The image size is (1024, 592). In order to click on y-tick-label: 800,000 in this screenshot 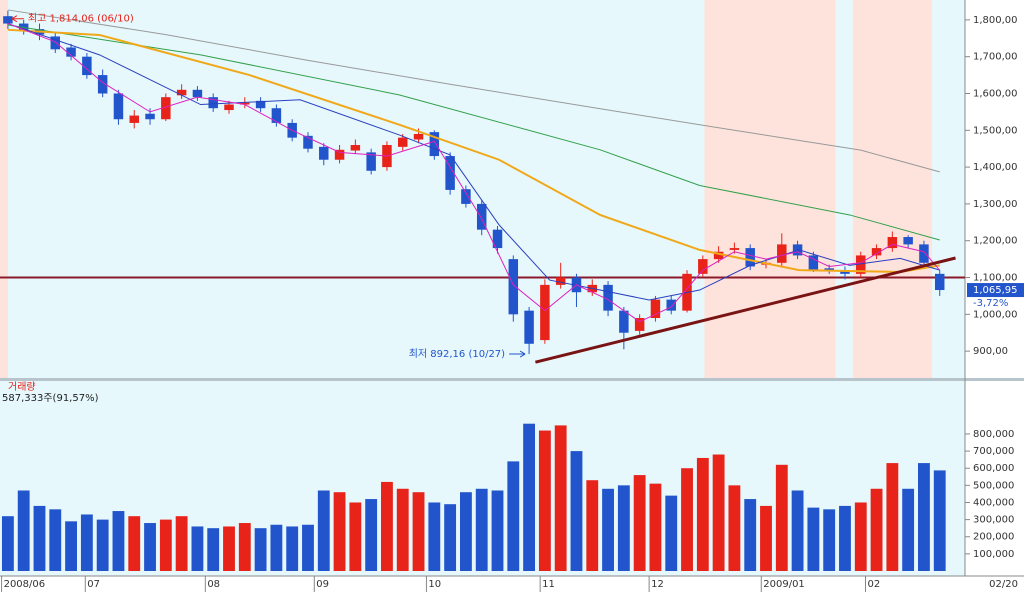, I will do `click(993, 434)`.